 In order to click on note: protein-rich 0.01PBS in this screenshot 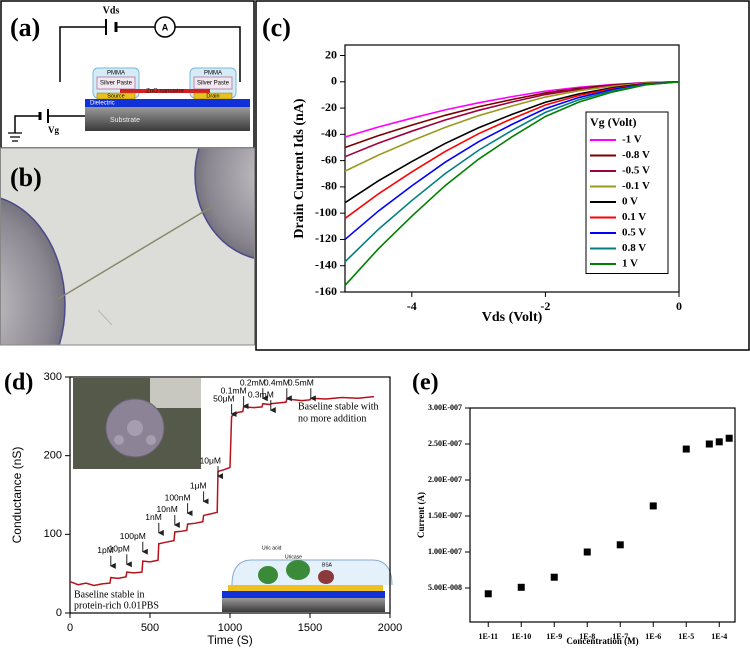, I will do `click(116, 605)`.